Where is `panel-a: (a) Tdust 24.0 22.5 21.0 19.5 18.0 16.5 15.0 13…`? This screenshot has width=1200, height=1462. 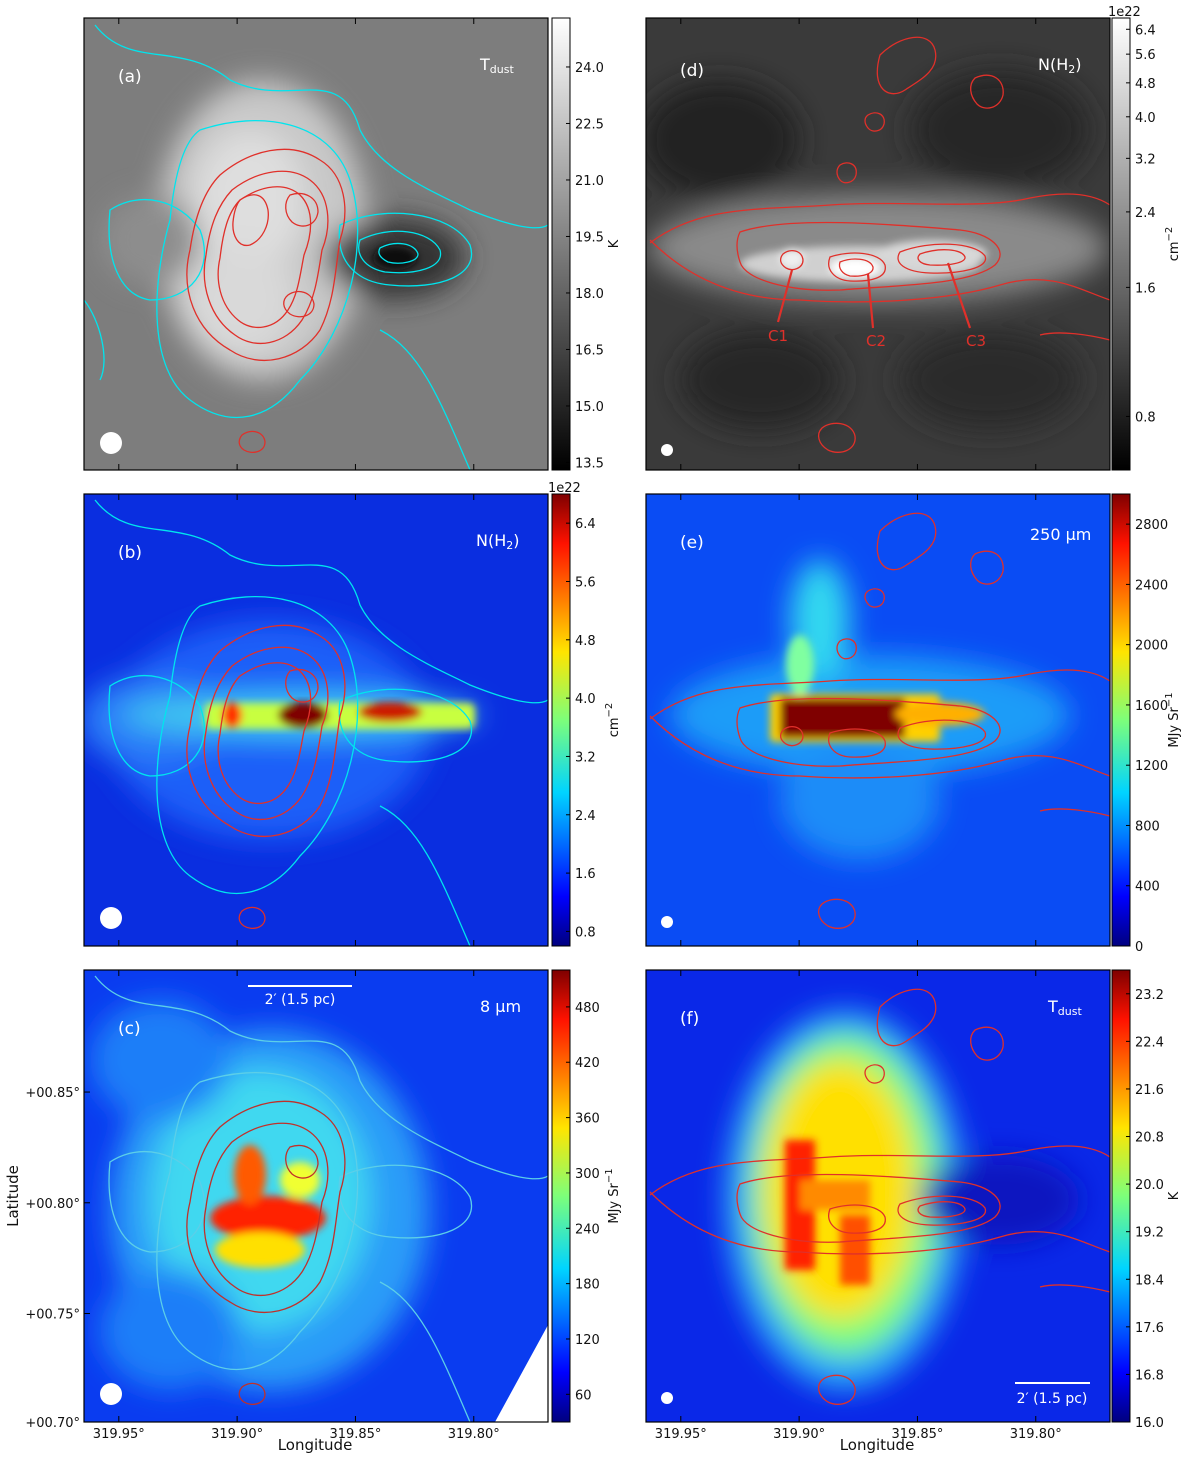
panel-a: (a) Tdust 24.0 22.5 21.0 19.5 18.0 16.5 15.0 13… is located at coordinates (352, 244).